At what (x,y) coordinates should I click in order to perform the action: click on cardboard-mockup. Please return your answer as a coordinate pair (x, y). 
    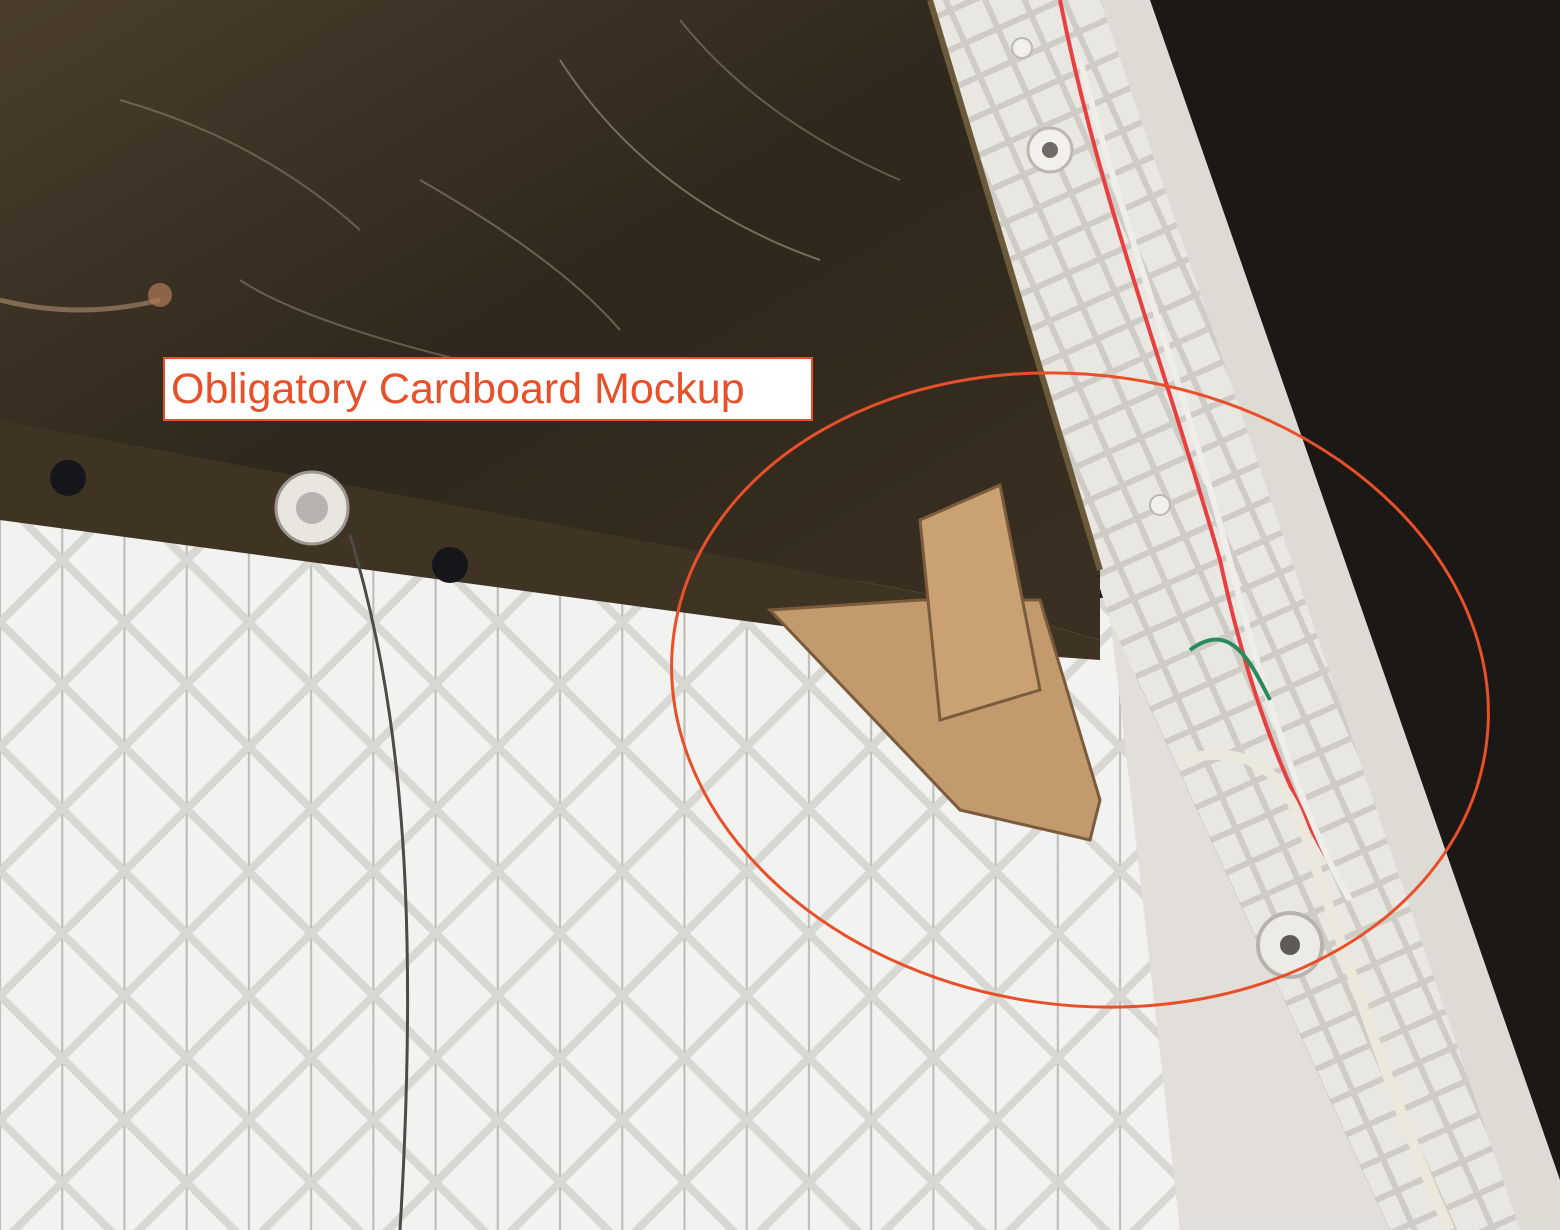
    Looking at the image, I should click on (934, 662).